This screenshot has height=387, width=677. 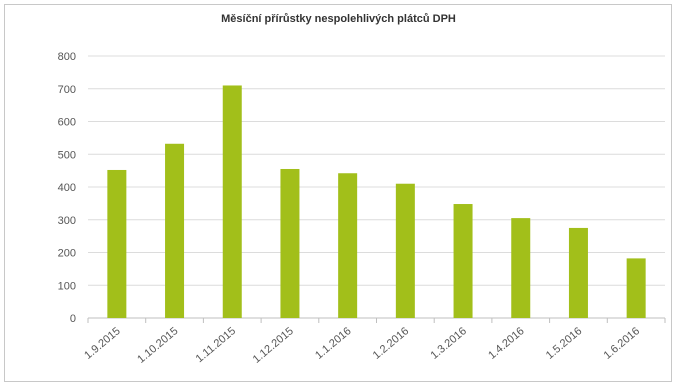 I want to click on y-tick-label: 500, so click(x=67, y=155).